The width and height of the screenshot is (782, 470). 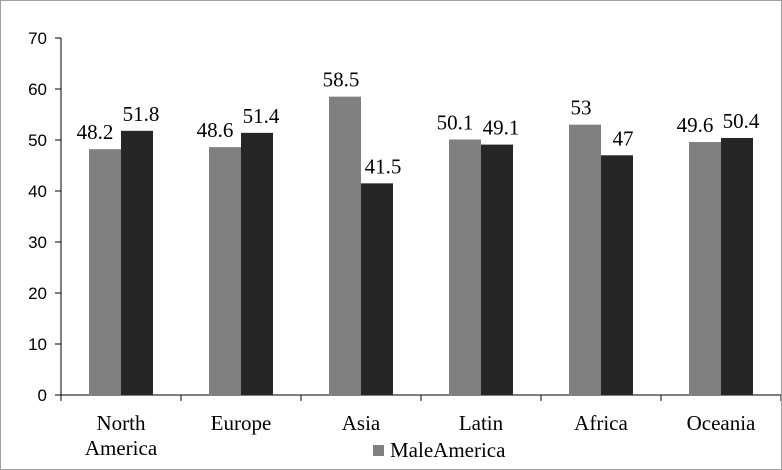 What do you see at coordinates (341, 80) in the screenshot?
I see `data-label-series1: 58.5` at bounding box center [341, 80].